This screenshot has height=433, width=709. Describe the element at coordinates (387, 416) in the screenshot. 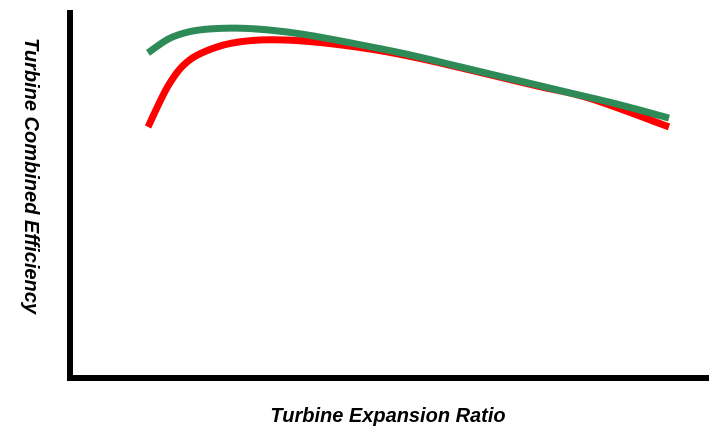

I see `x-axis-title: Turbine Expansion Ratio` at that location.